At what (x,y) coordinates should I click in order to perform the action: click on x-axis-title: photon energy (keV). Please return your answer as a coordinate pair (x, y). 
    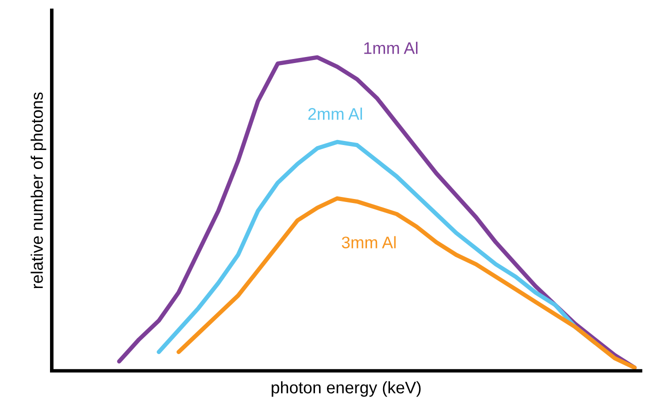
    Looking at the image, I should click on (346, 389).